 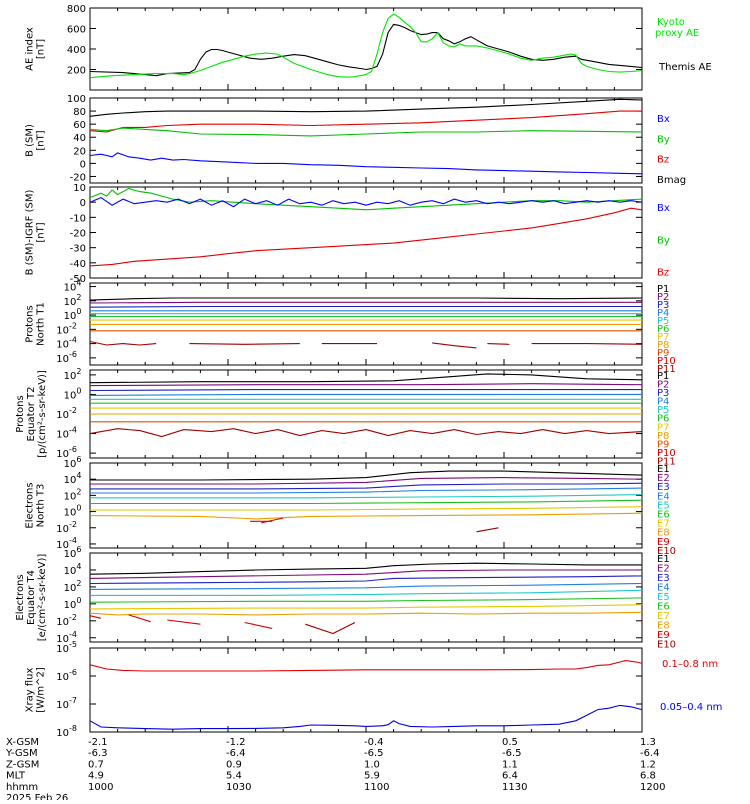 I want to click on ephemeris-value: 5.4, so click(x=234, y=776).